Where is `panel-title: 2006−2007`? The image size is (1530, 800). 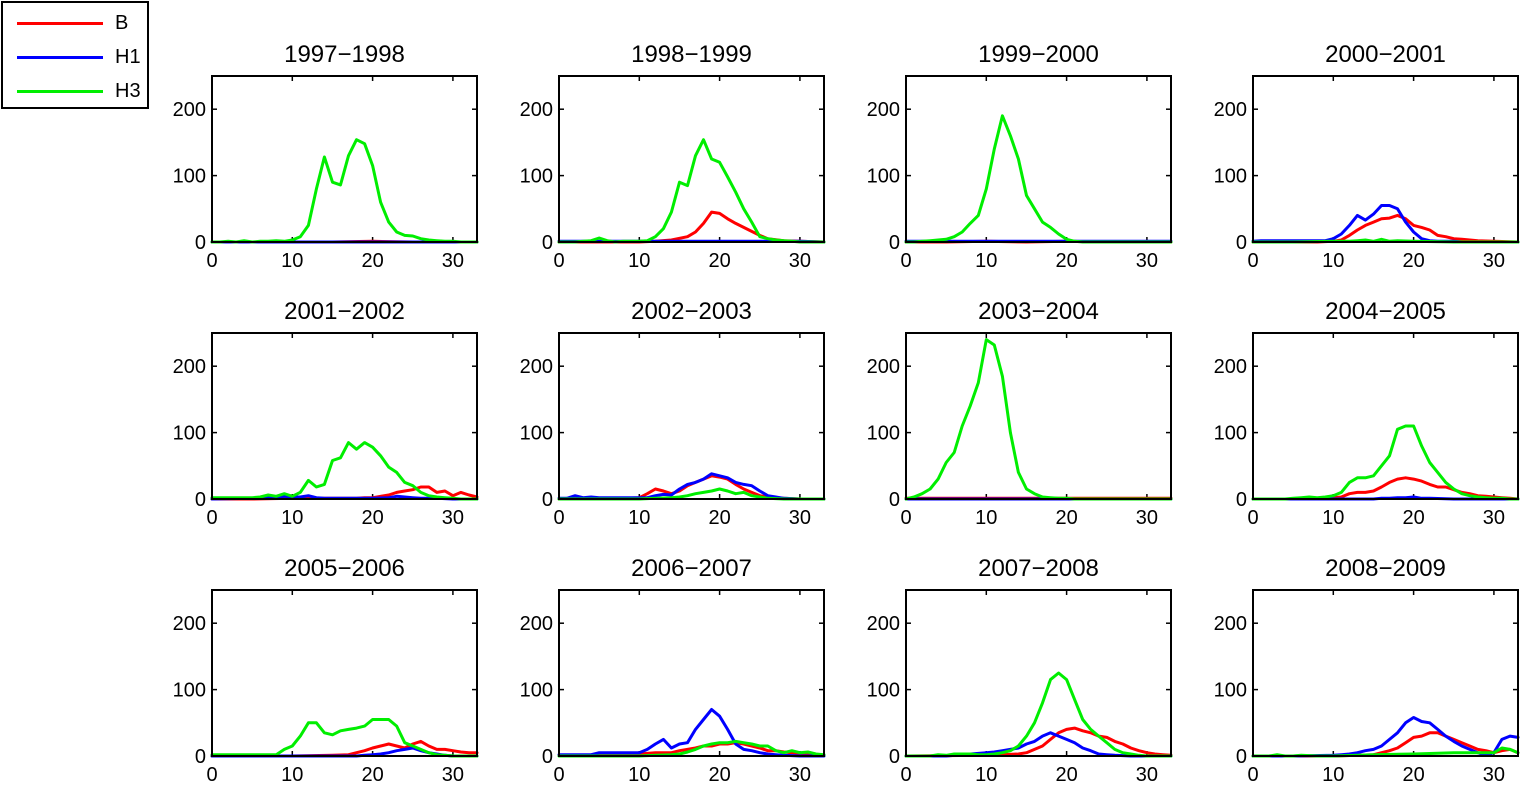 panel-title: 2006−2007 is located at coordinates (691, 568).